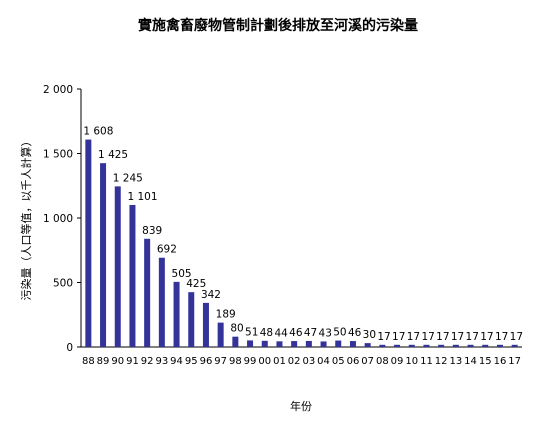 The width and height of the screenshot is (541, 437). I want to click on x-tick-label: 97, so click(220, 361).